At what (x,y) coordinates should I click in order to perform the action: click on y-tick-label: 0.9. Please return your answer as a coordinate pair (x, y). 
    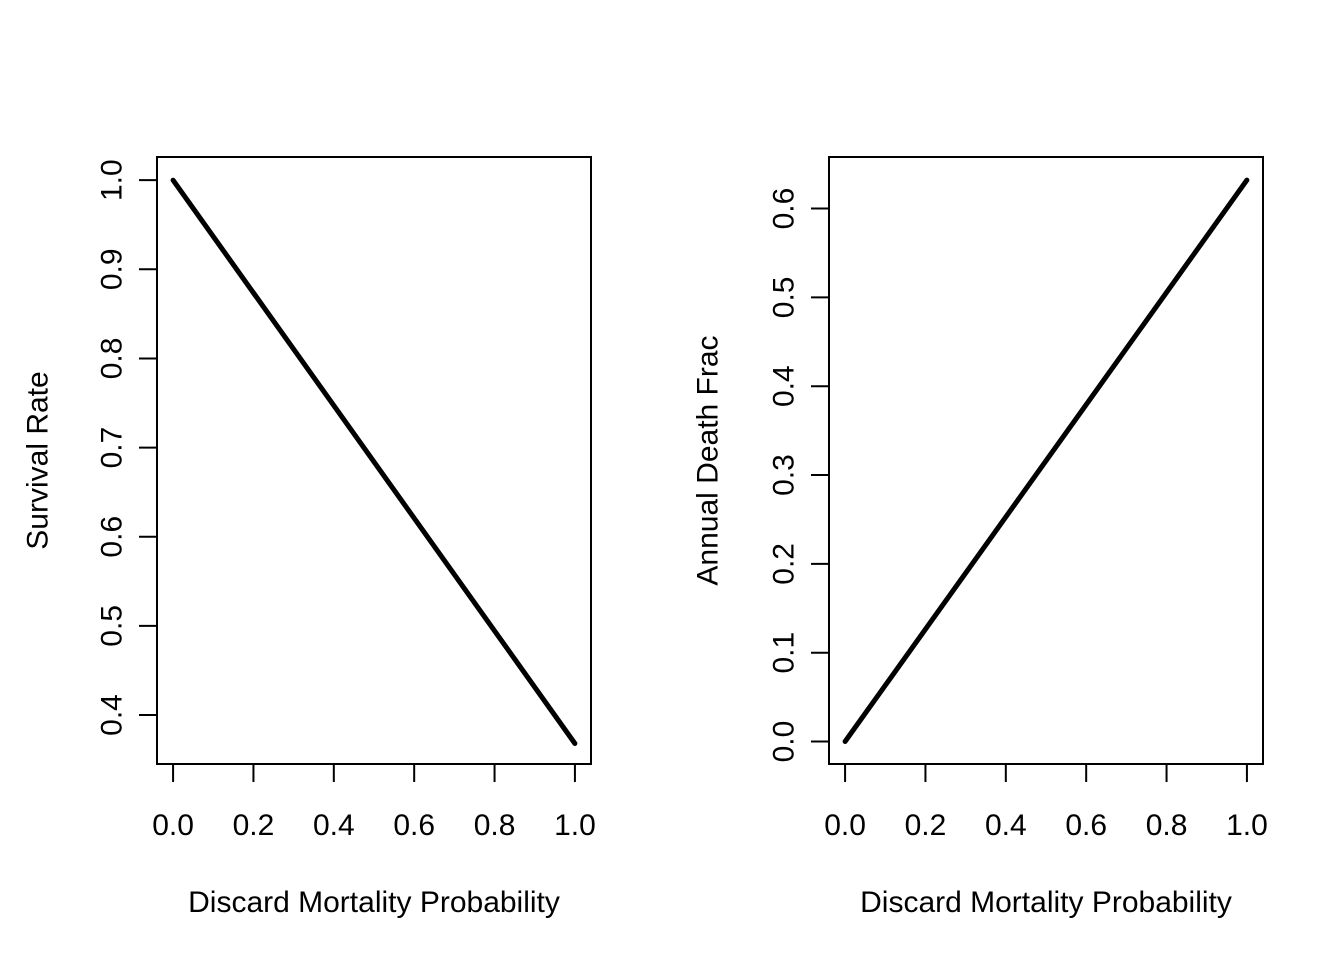
    Looking at the image, I should click on (112, 269).